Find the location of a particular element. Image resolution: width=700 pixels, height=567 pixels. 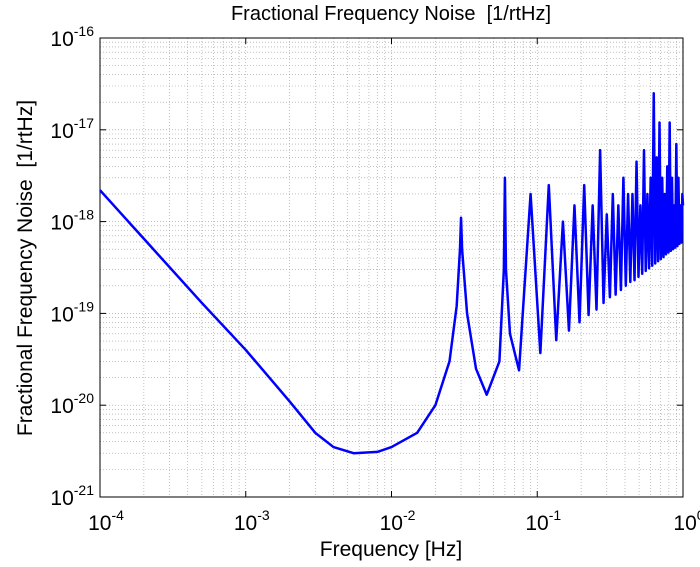

tick-label: 10⁻¹ is located at coordinates (543, 521).